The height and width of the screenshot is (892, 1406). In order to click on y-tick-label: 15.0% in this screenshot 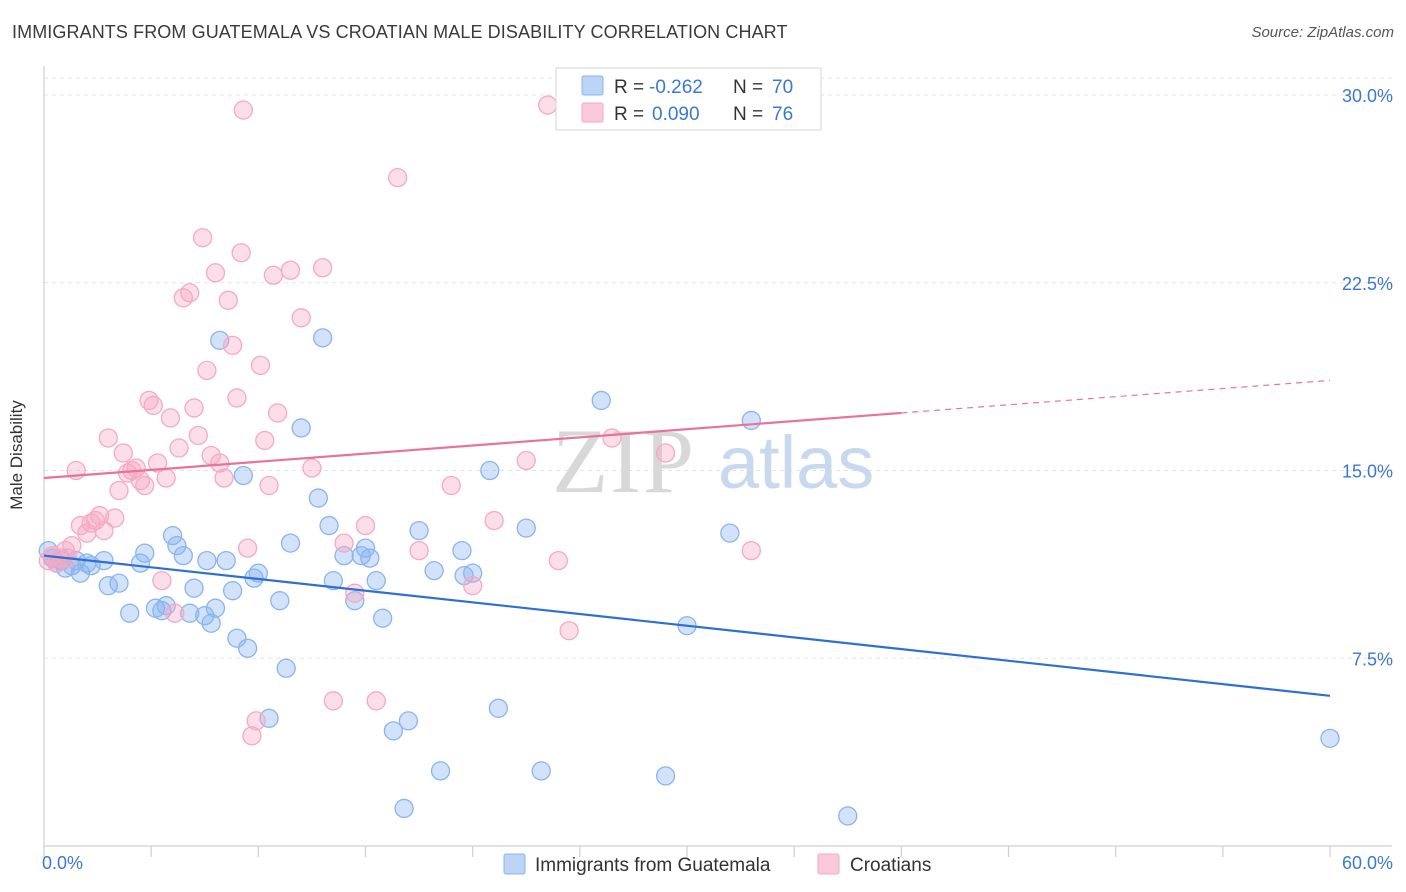, I will do `click(1367, 472)`.